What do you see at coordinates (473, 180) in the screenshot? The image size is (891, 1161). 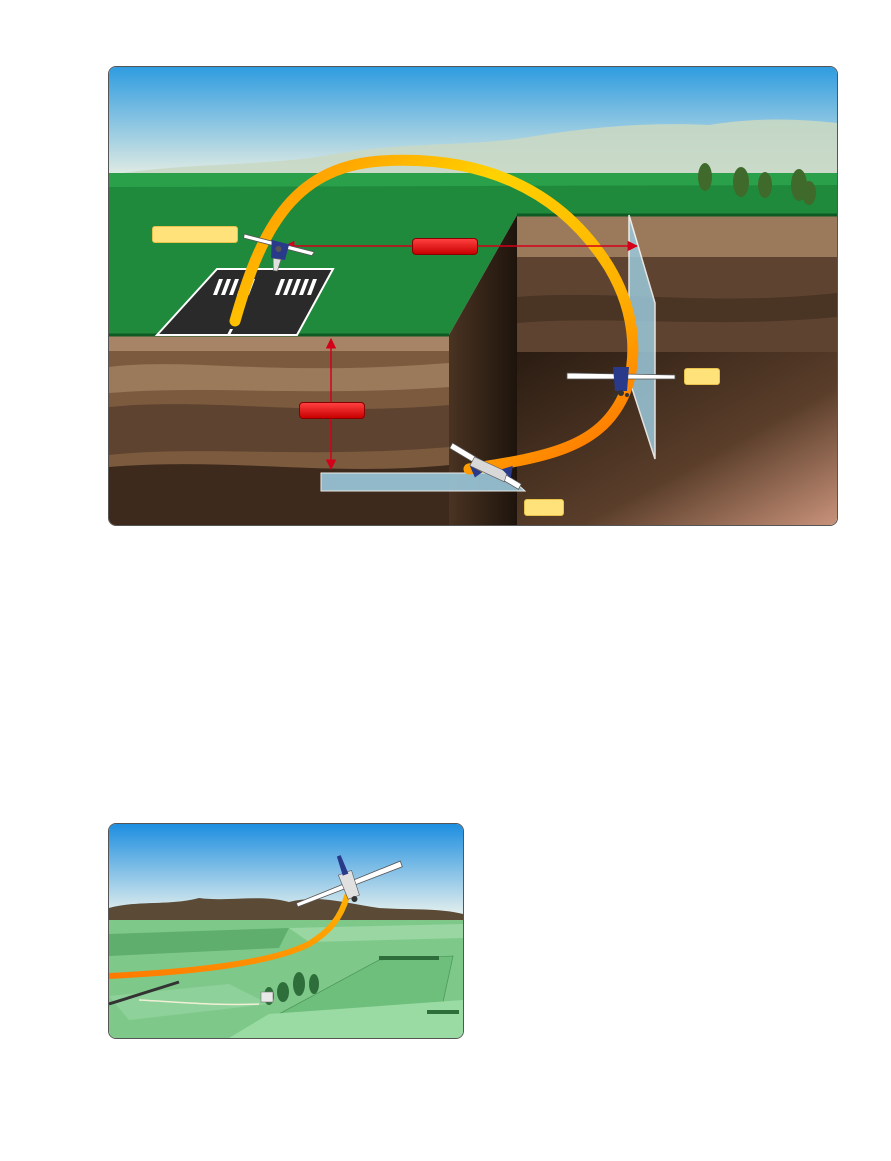 I see `ground-highlight` at bounding box center [473, 180].